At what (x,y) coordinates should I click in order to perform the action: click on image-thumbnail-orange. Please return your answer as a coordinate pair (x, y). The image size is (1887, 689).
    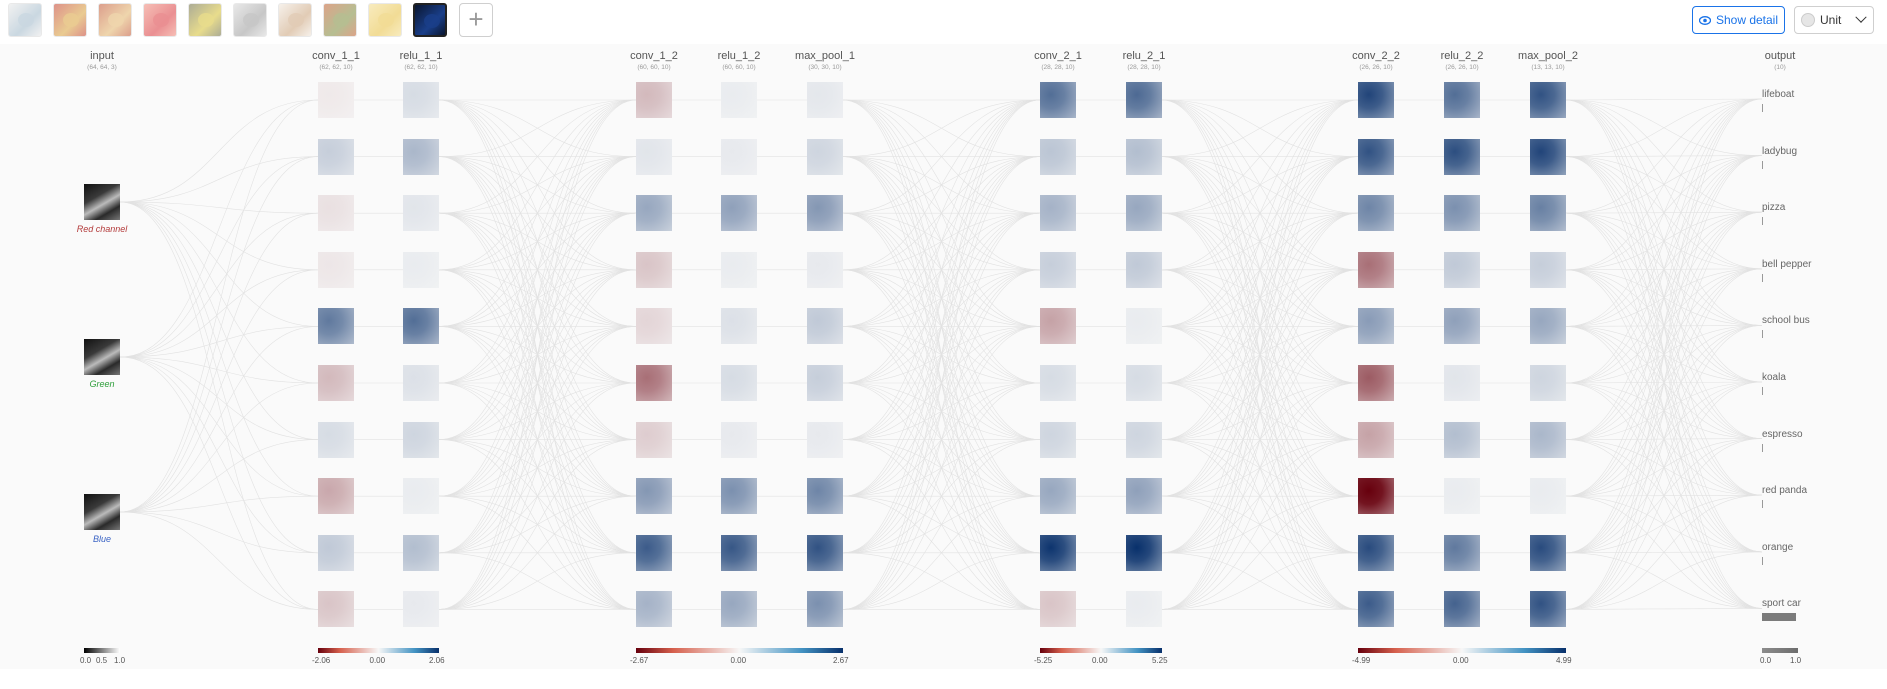
    Looking at the image, I should click on (385, 20).